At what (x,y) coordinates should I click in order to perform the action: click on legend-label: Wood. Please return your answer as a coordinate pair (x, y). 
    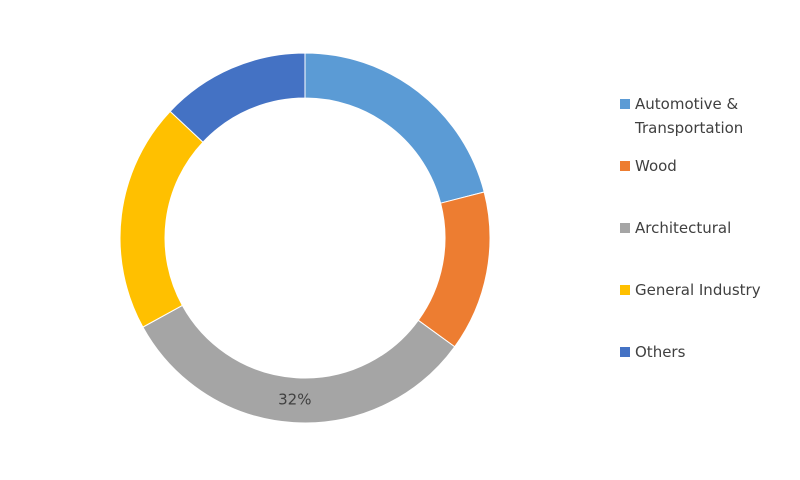
    Looking at the image, I should click on (656, 166).